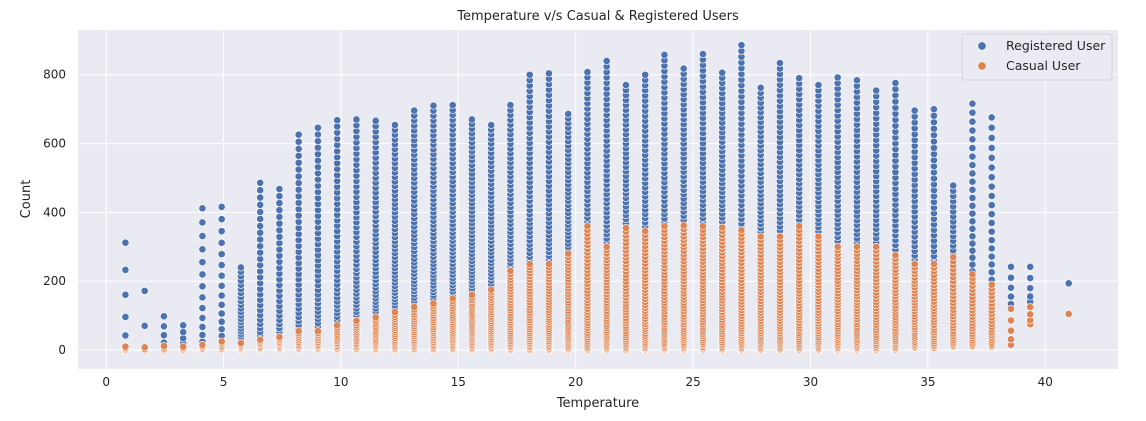  I want to click on legend-label-registered: Registered User, so click(1056, 45).